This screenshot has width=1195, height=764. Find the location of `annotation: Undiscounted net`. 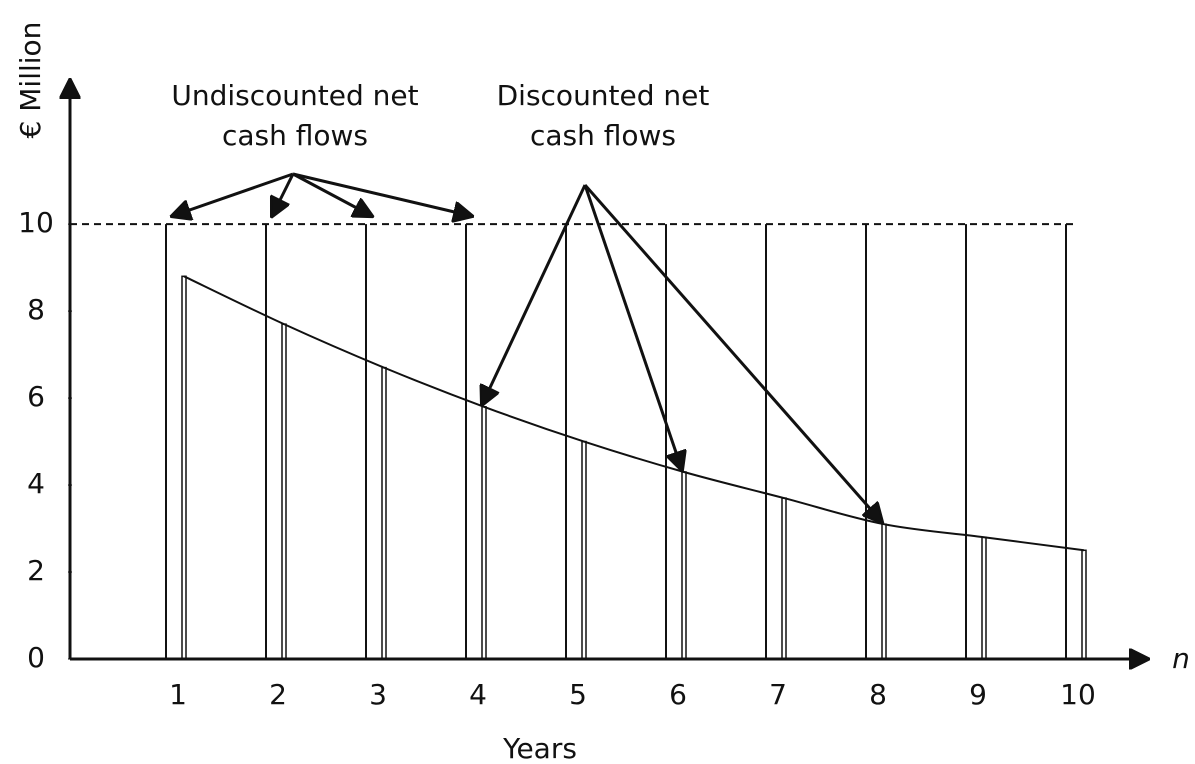

annotation: Undiscounted net is located at coordinates (294, 95).